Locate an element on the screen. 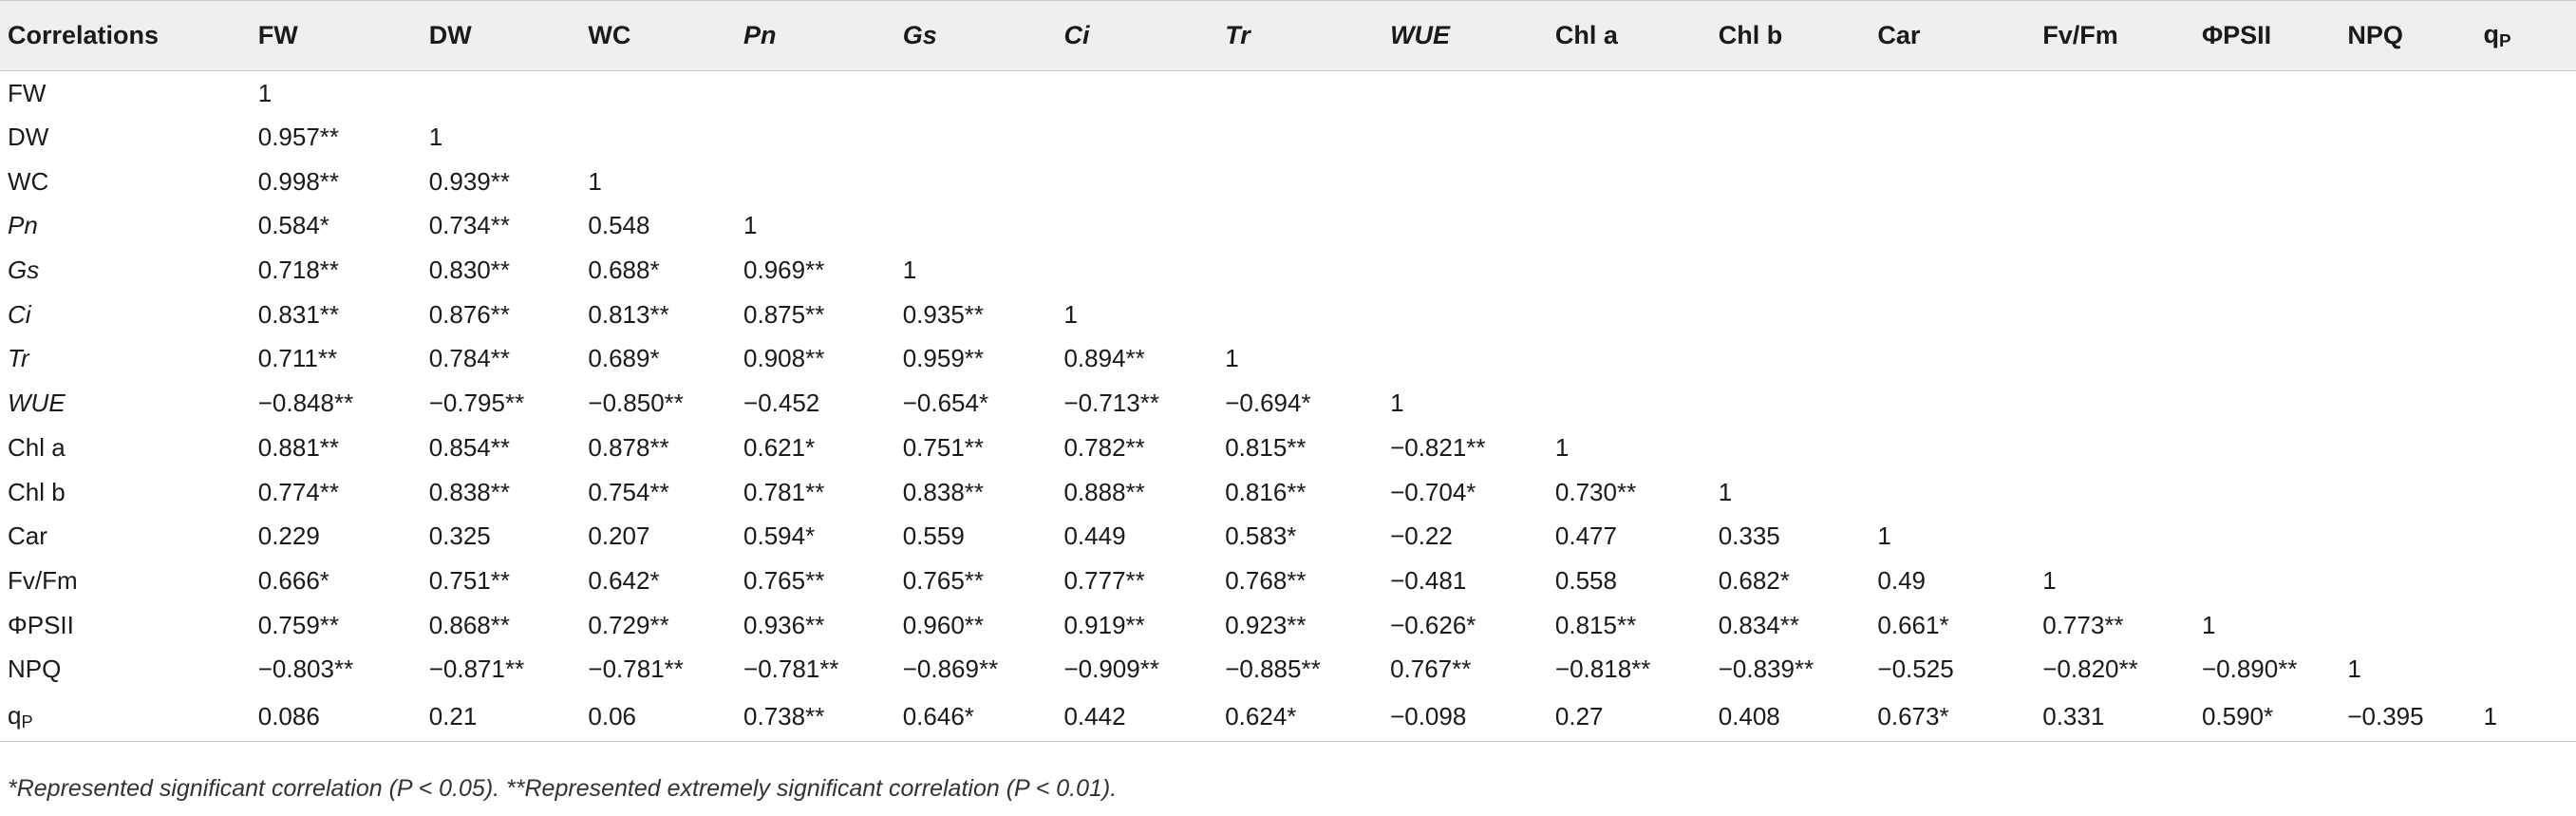 This screenshot has height=816, width=2576. table-cell: 0.777** is located at coordinates (1104, 580).